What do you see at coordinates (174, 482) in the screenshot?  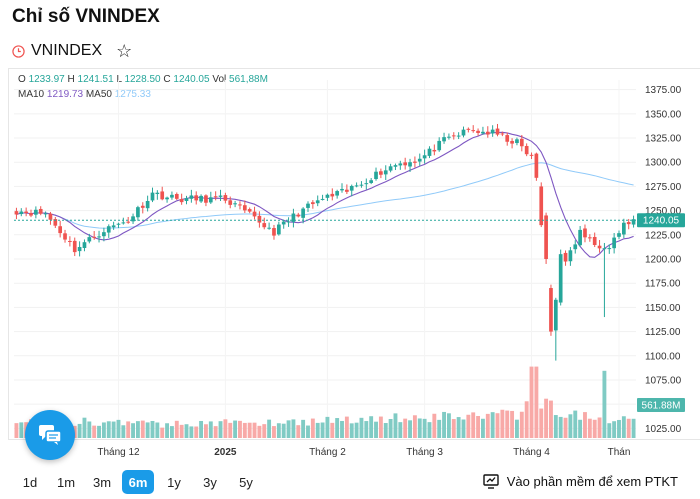 I see `range-1y: 1y` at bounding box center [174, 482].